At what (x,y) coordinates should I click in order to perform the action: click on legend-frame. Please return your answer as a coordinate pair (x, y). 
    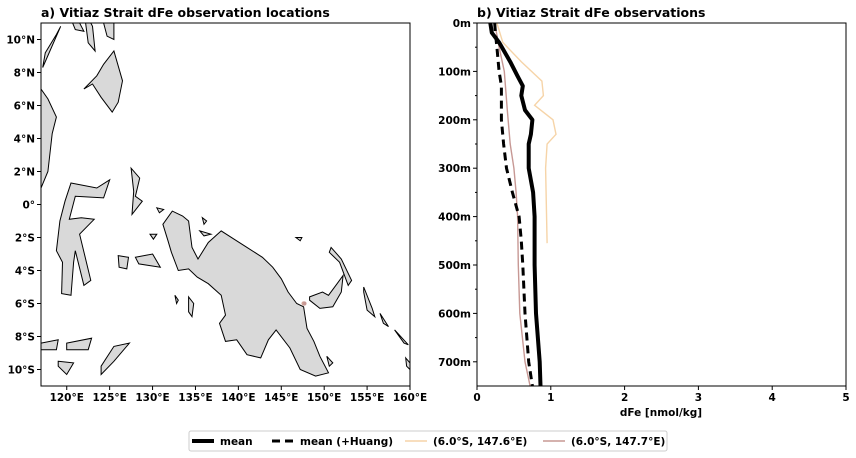
    Looking at the image, I should click on (428, 441).